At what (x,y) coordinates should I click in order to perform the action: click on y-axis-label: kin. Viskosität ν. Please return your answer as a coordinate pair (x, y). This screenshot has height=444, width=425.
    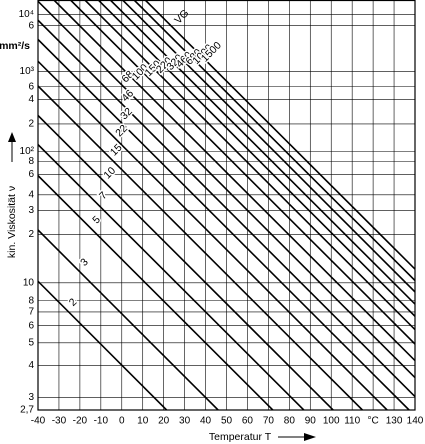
    Looking at the image, I should click on (12, 222).